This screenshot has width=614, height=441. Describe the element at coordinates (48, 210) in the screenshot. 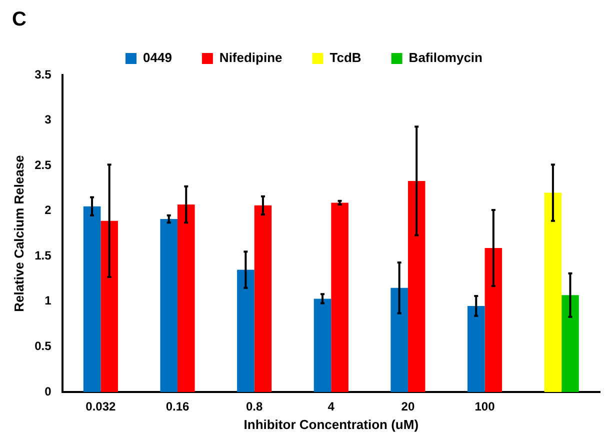

I see `y-tick-label: 2` at that location.